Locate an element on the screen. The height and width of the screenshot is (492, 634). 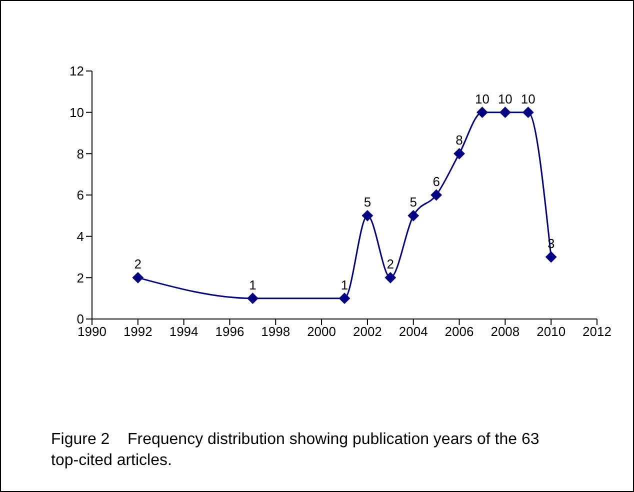
x-tick-label: 1990 is located at coordinates (92, 332).